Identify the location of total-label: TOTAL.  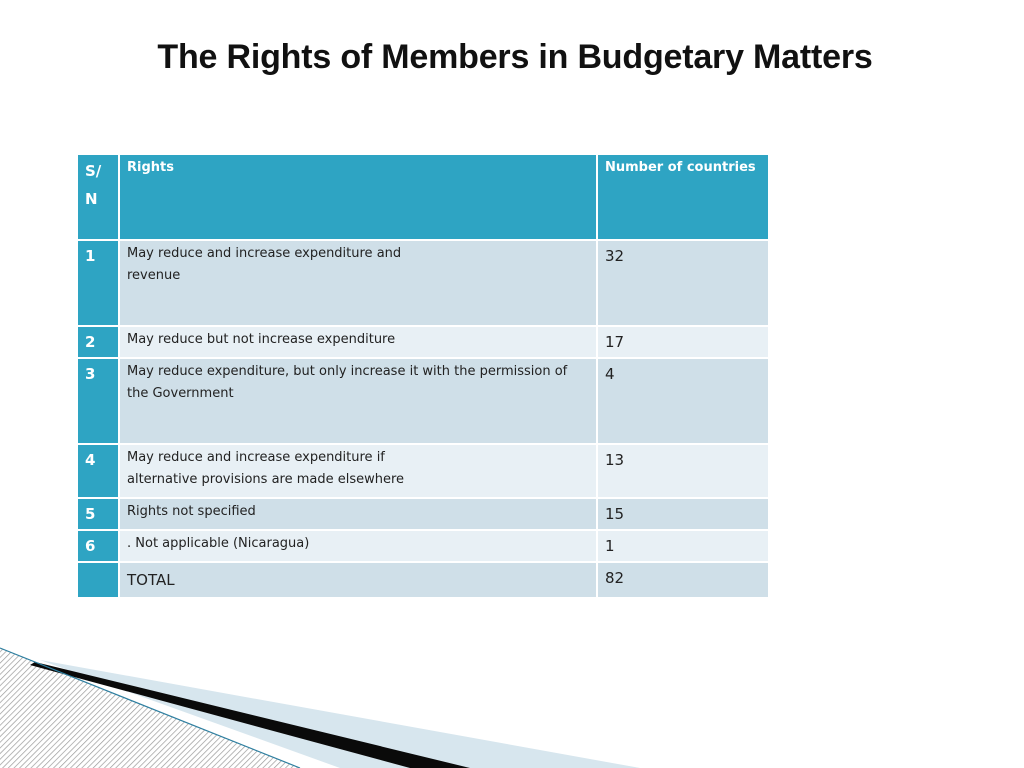
(151, 580).